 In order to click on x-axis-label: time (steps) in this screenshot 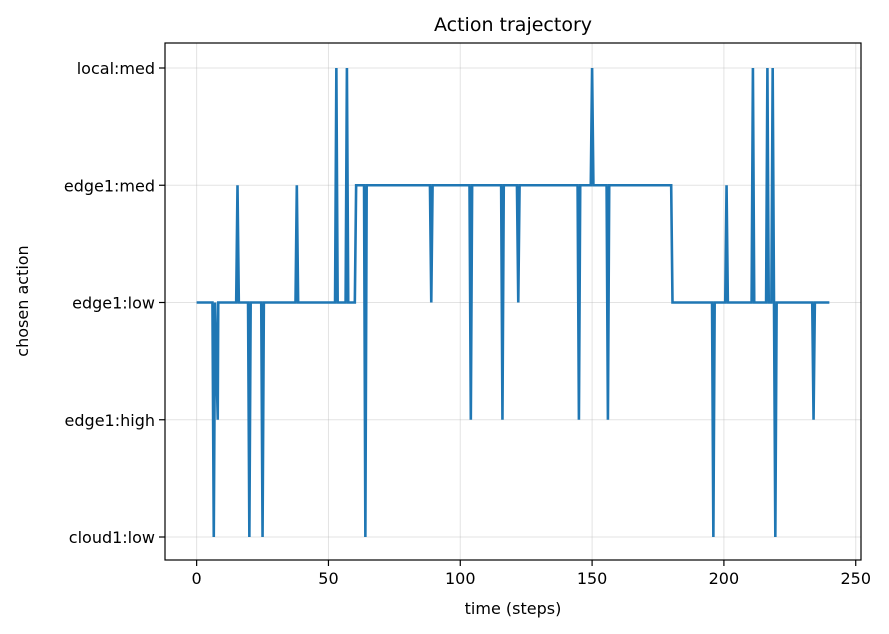, I will do `click(513, 608)`.